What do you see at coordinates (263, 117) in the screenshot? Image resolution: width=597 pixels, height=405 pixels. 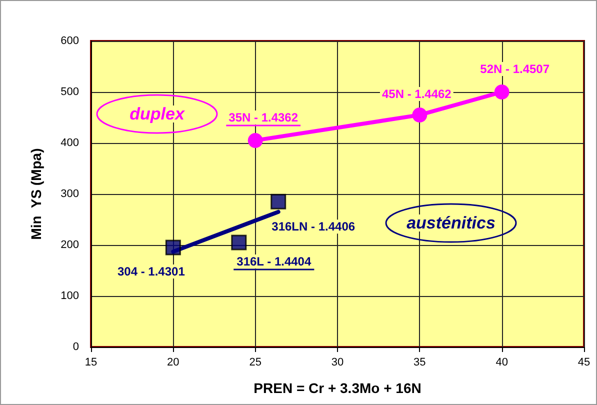 I see `annotation: 35N - 1.4362` at bounding box center [263, 117].